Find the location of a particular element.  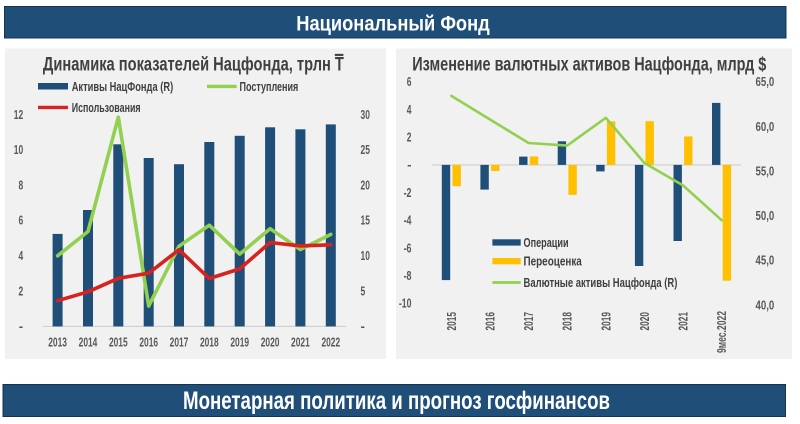

svg-text: 5 is located at coordinates (363, 291).